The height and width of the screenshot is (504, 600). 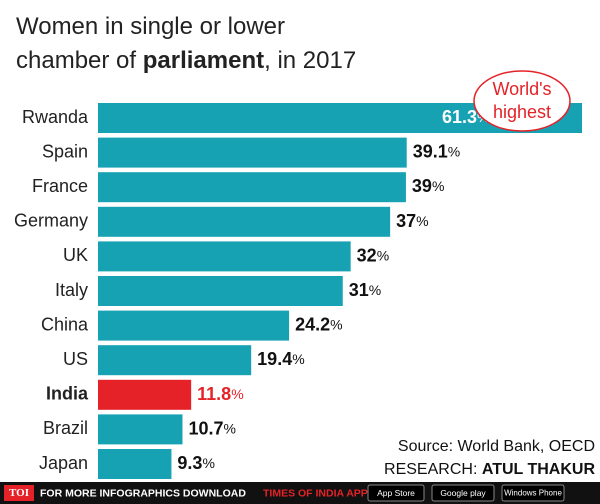 What do you see at coordinates (367, 255) in the screenshot?
I see `value-label-part: 32` at bounding box center [367, 255].